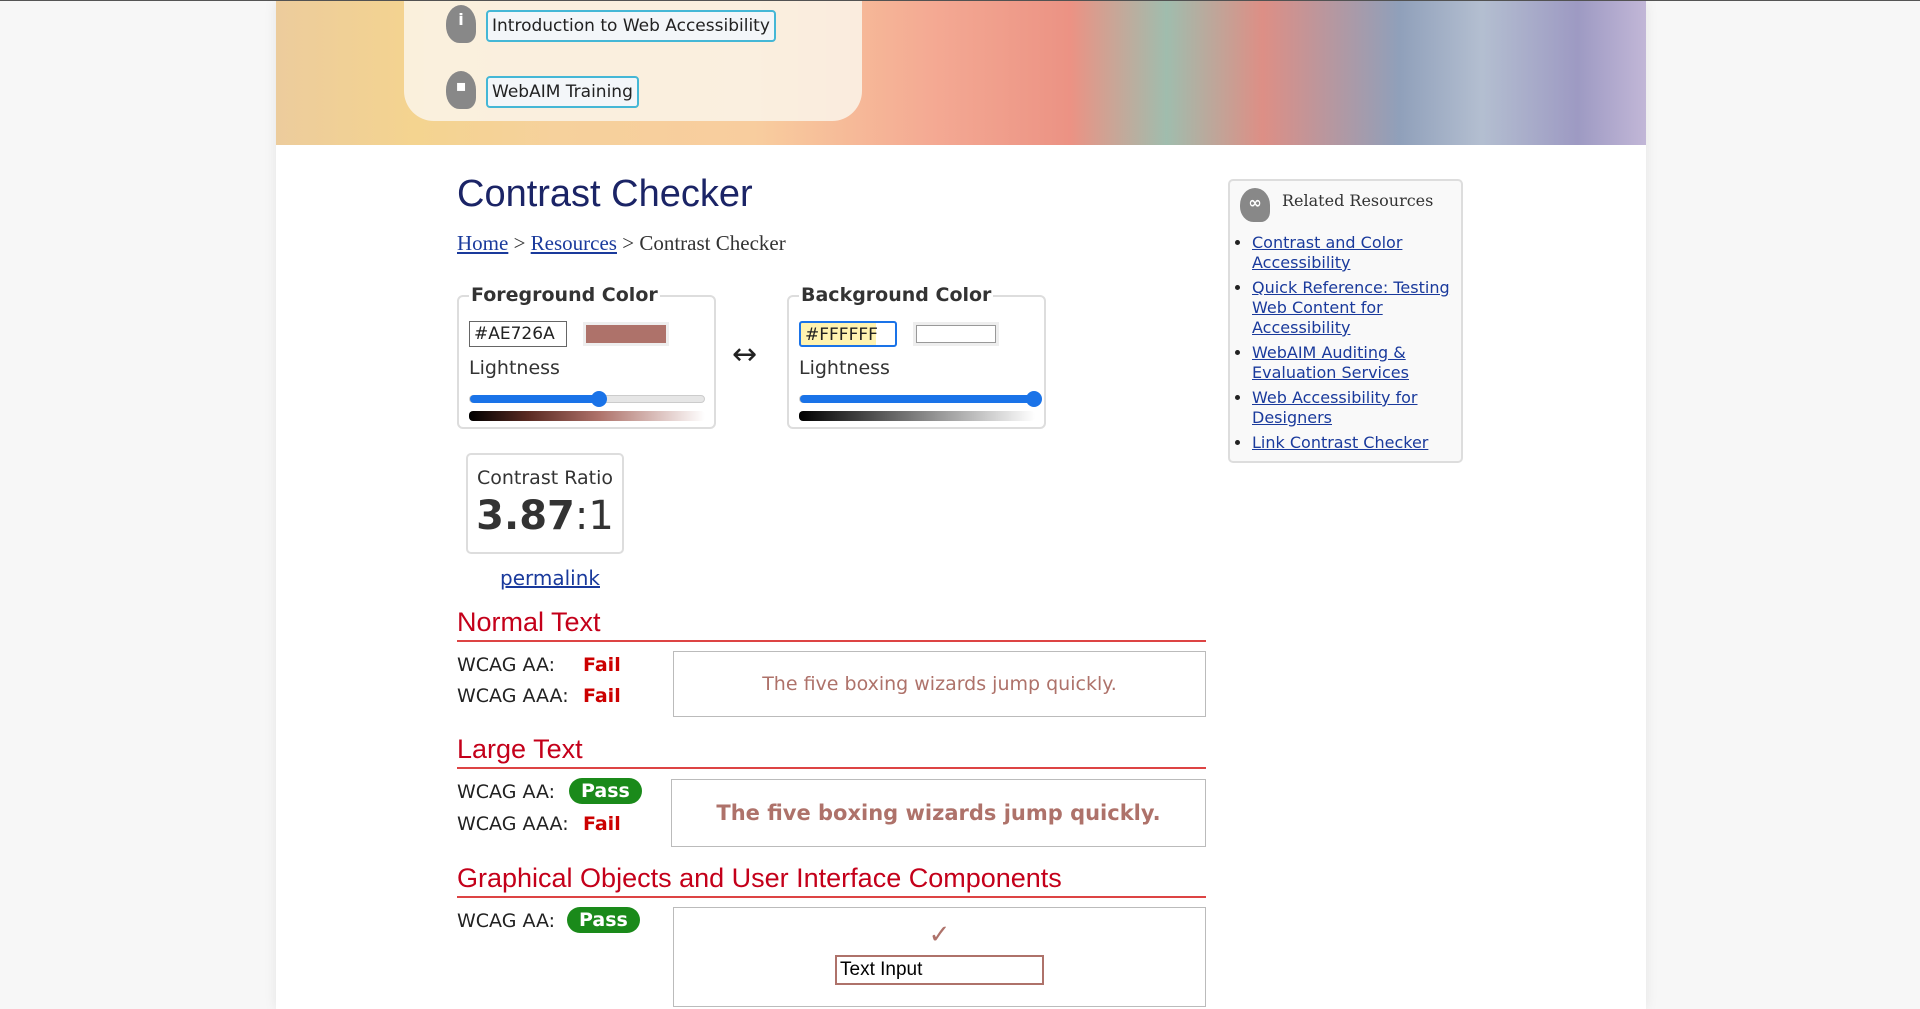 This screenshot has width=1920, height=1009. Describe the element at coordinates (461, 90) in the screenshot. I see `training-head-icon: ▪` at that location.